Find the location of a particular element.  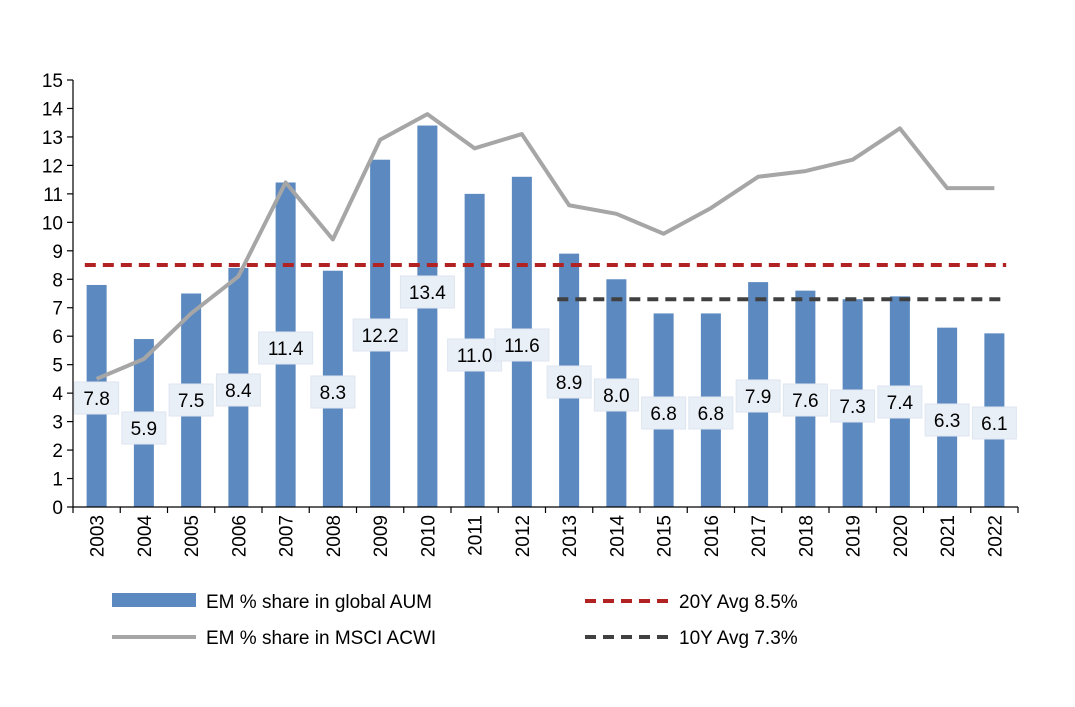

data-label-2011: 11.0 is located at coordinates (475, 356).